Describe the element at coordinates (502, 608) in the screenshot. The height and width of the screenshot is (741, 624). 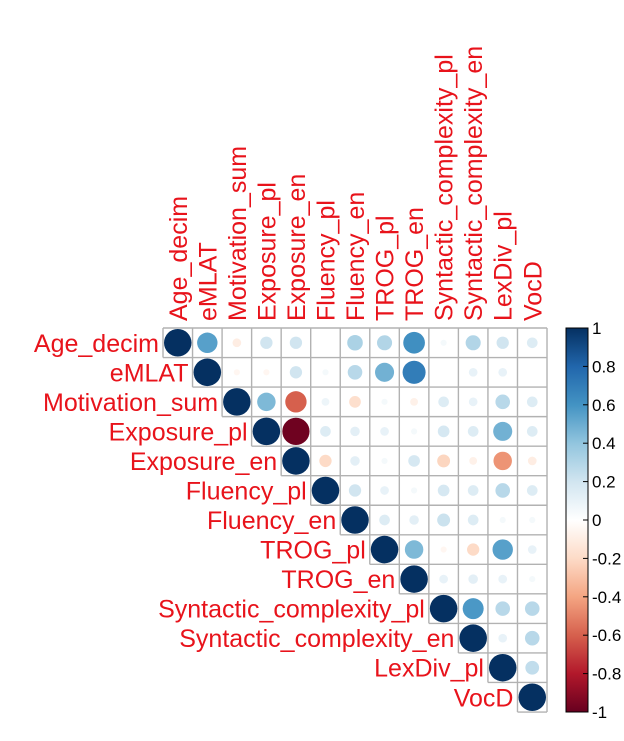
I see `corr-circle-Syntactic_complexity_pl-LexDiv_pl` at that location.